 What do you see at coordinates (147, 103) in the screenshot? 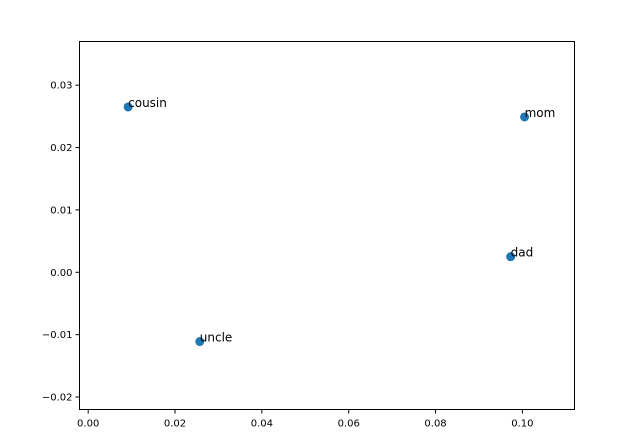
I see `point-label-cousin: cousin` at bounding box center [147, 103].